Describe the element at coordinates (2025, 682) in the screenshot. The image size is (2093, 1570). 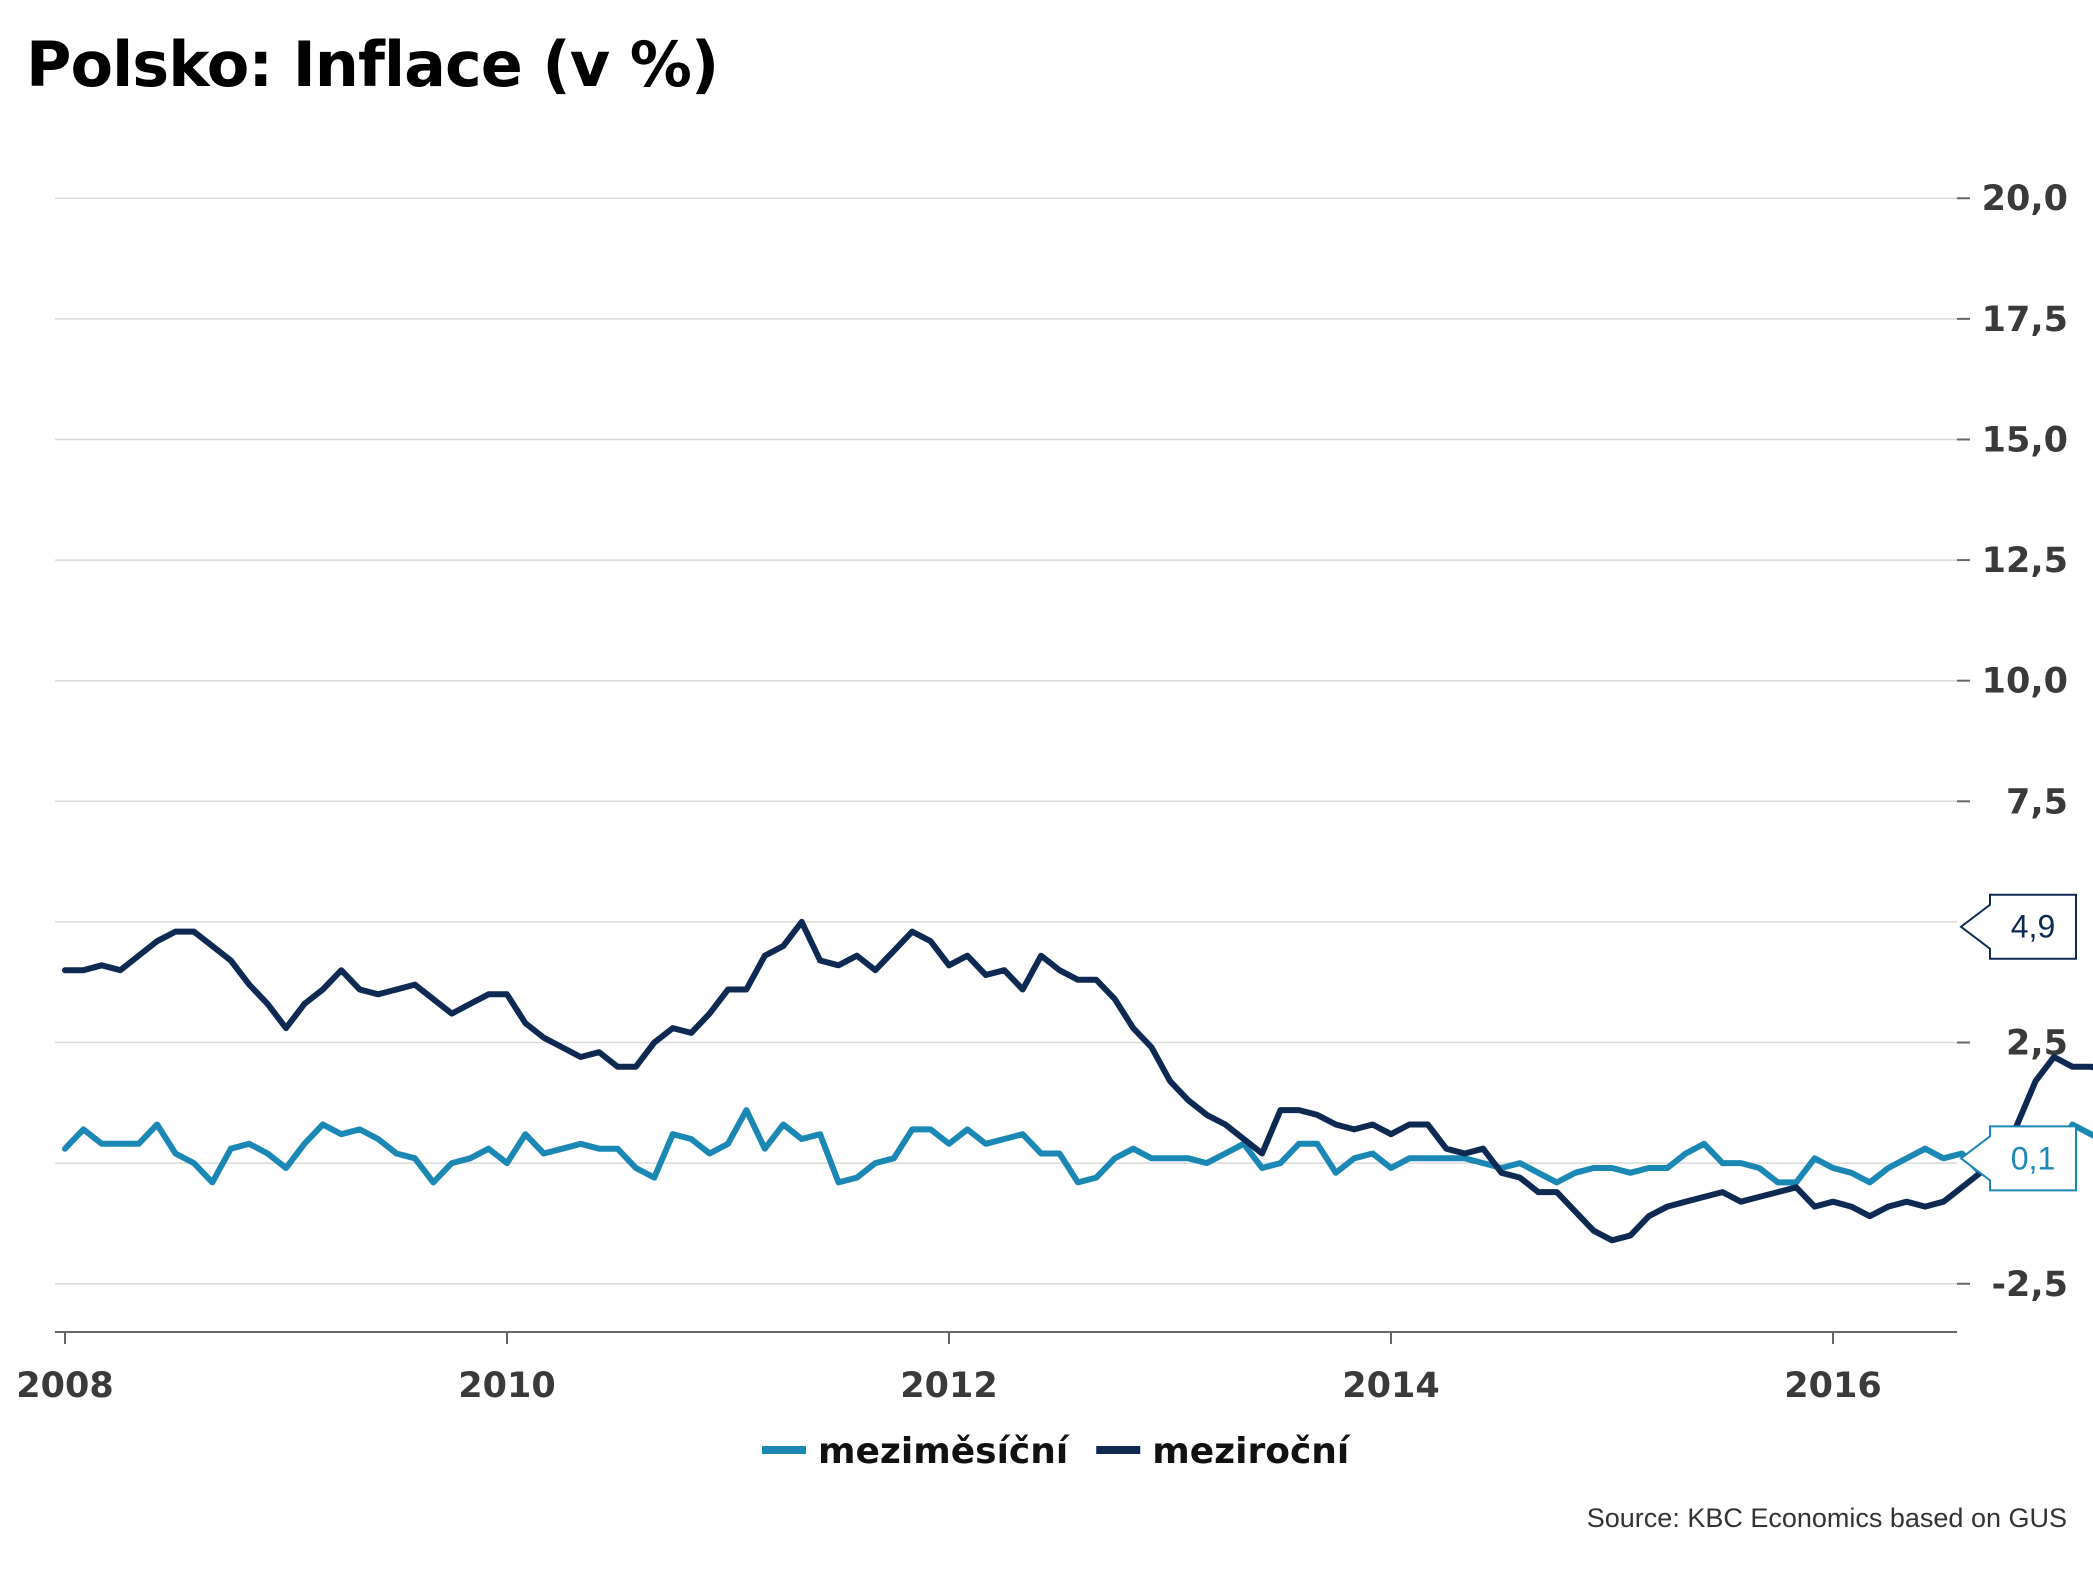
I see `y-tick-label: 10,0` at that location.